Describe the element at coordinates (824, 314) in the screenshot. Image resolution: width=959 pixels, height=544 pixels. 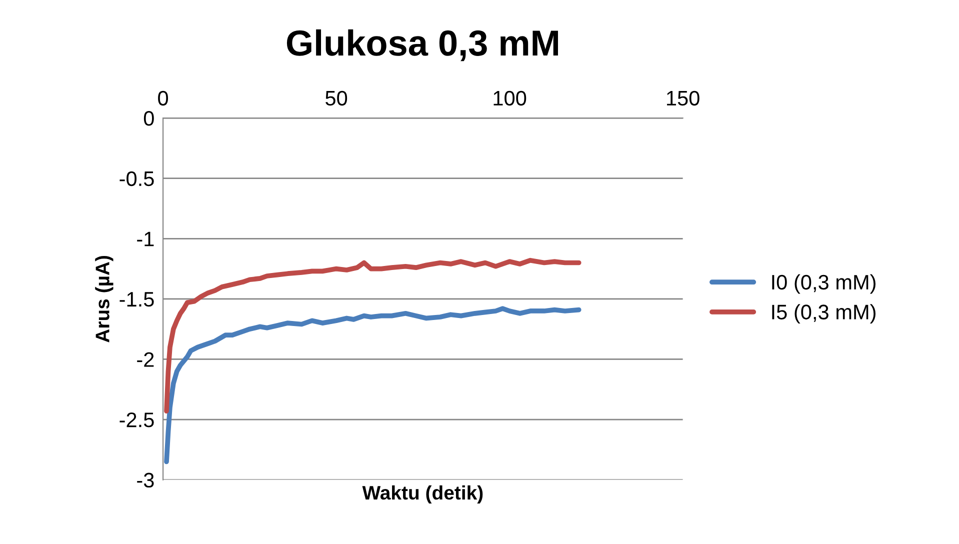
I see `legend-label: I5 (0,3 mM)` at that location.